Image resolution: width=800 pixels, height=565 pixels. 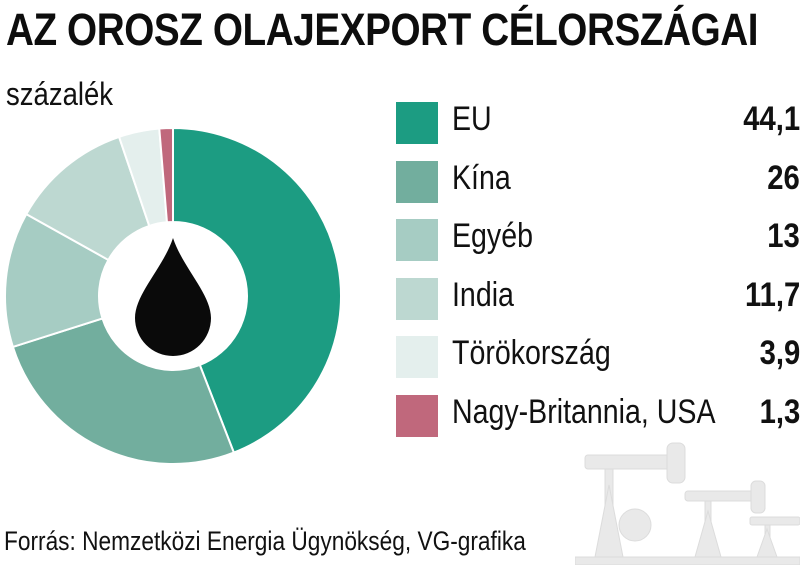 I want to click on legend-item-egyeb: Egyéb 13, so click(x=598, y=242).